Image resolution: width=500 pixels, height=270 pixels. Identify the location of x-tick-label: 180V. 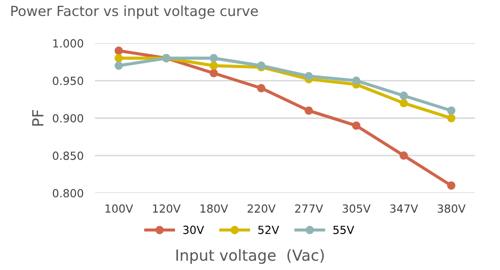
(214, 208).